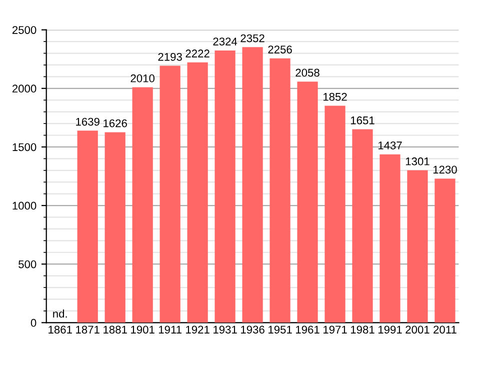  What do you see at coordinates (225, 330) in the screenshot?
I see `x-tick-label: 1931` at bounding box center [225, 330].